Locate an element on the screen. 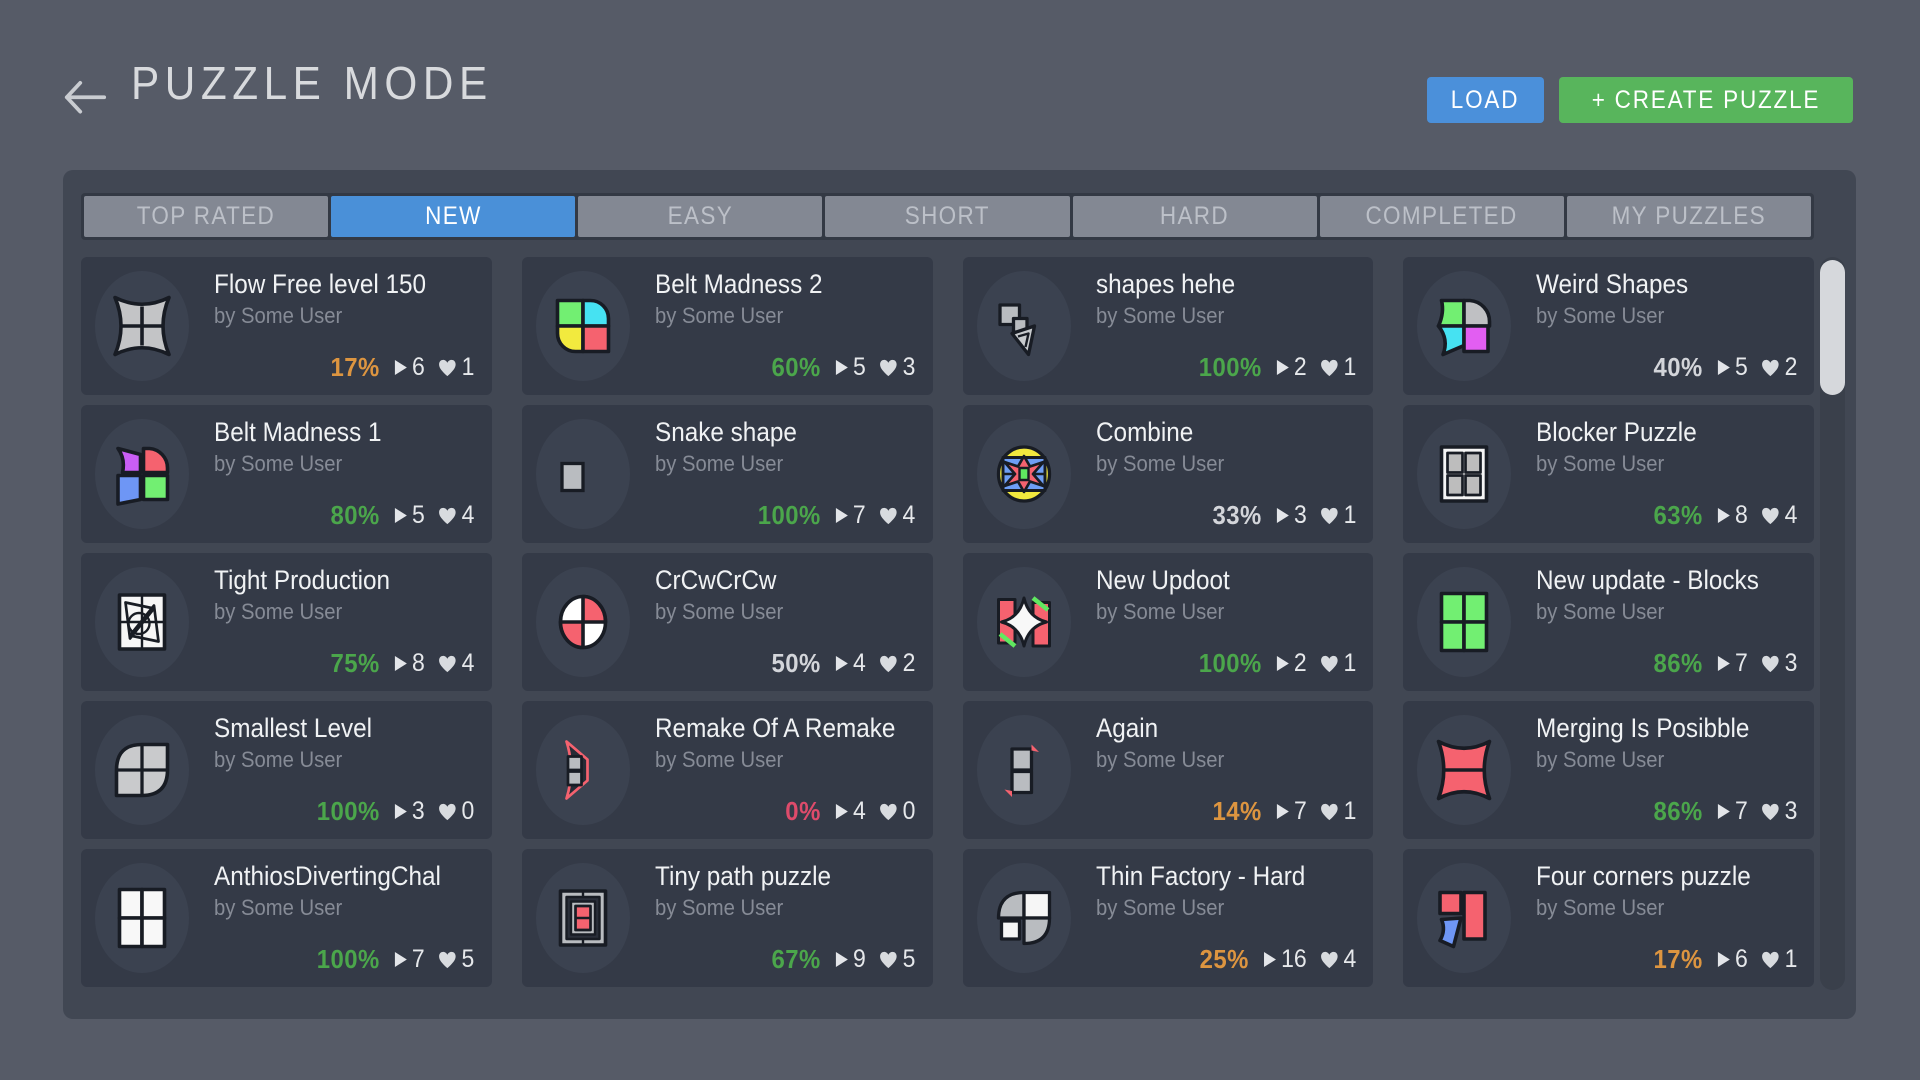 Image resolution: width=1920 pixels, height=1080 pixels. tab-my-puzzles: MY PUZZLES is located at coordinates (1688, 216).